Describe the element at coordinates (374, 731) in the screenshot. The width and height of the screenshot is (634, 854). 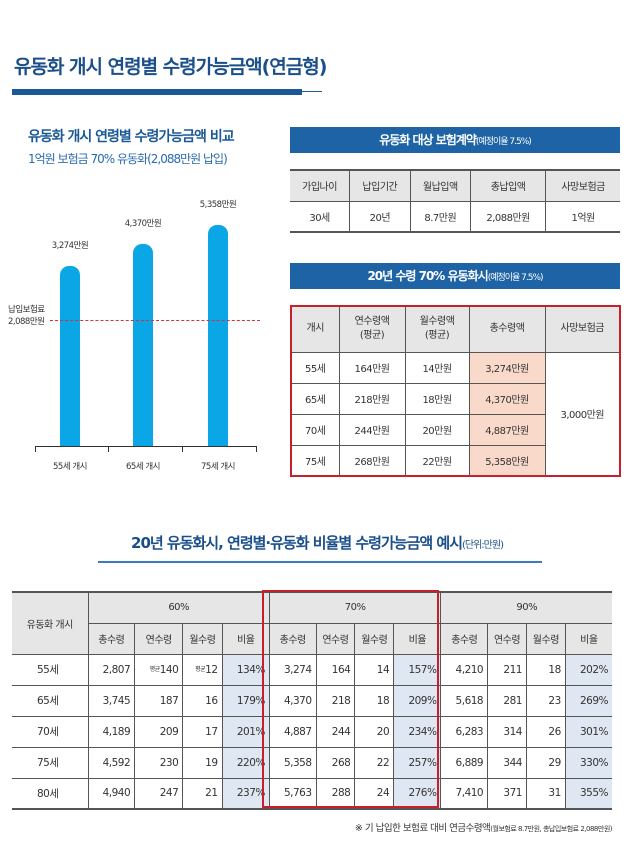
I see `value-cell: 20` at that location.